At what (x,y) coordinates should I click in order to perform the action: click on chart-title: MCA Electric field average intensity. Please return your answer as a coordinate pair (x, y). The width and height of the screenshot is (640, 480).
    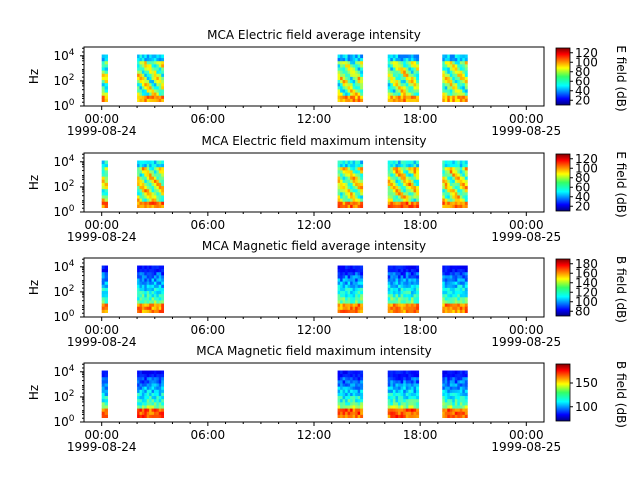
    Looking at the image, I should click on (314, 35).